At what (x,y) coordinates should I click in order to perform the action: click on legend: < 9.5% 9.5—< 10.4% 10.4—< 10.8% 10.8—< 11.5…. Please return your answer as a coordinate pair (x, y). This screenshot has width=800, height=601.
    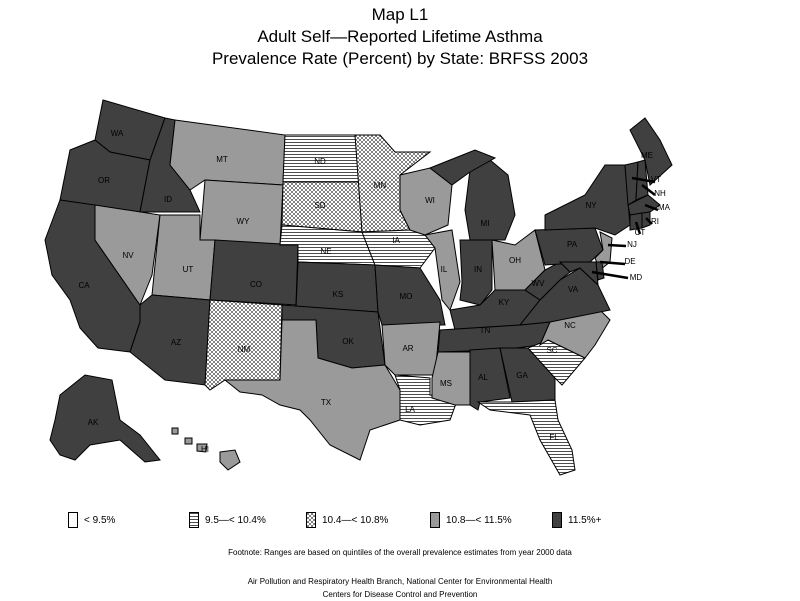
    Looking at the image, I should click on (418, 520).